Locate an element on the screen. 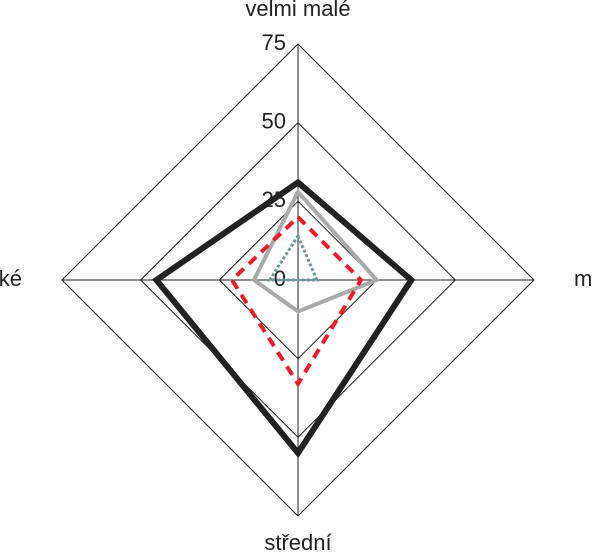 This screenshot has width=593, height=552. r-tick-label: 0 is located at coordinates (280, 278).